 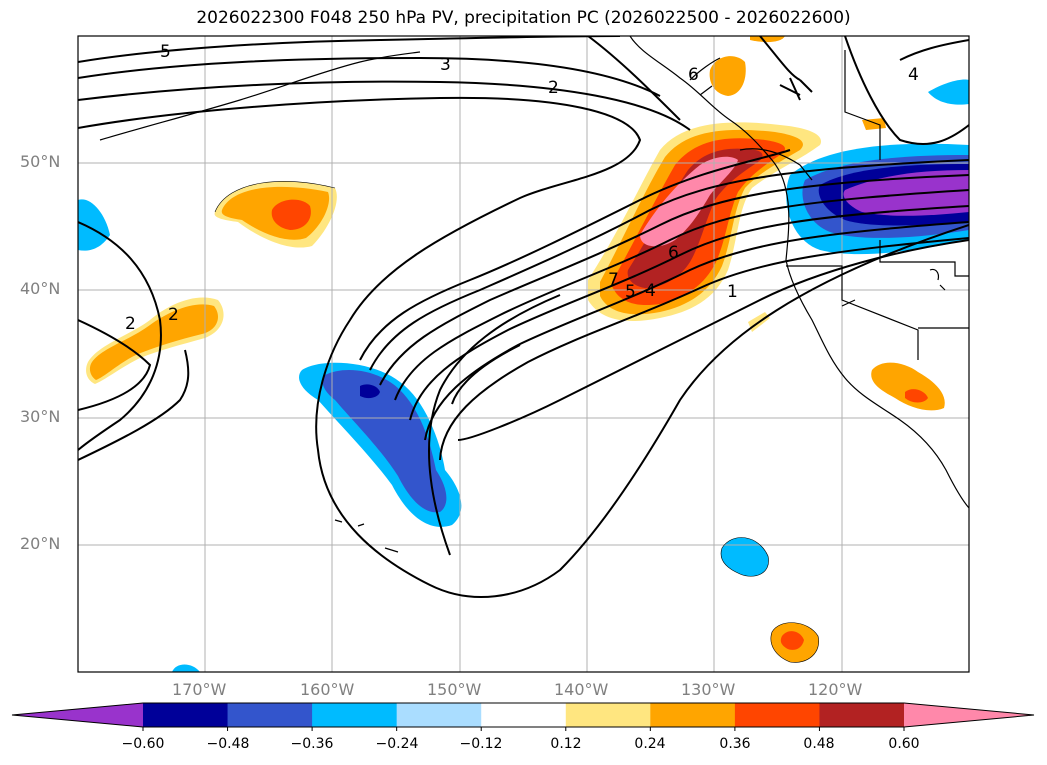 What do you see at coordinates (40, 543) in the screenshot?
I see `lat-label: 20°N` at bounding box center [40, 543].